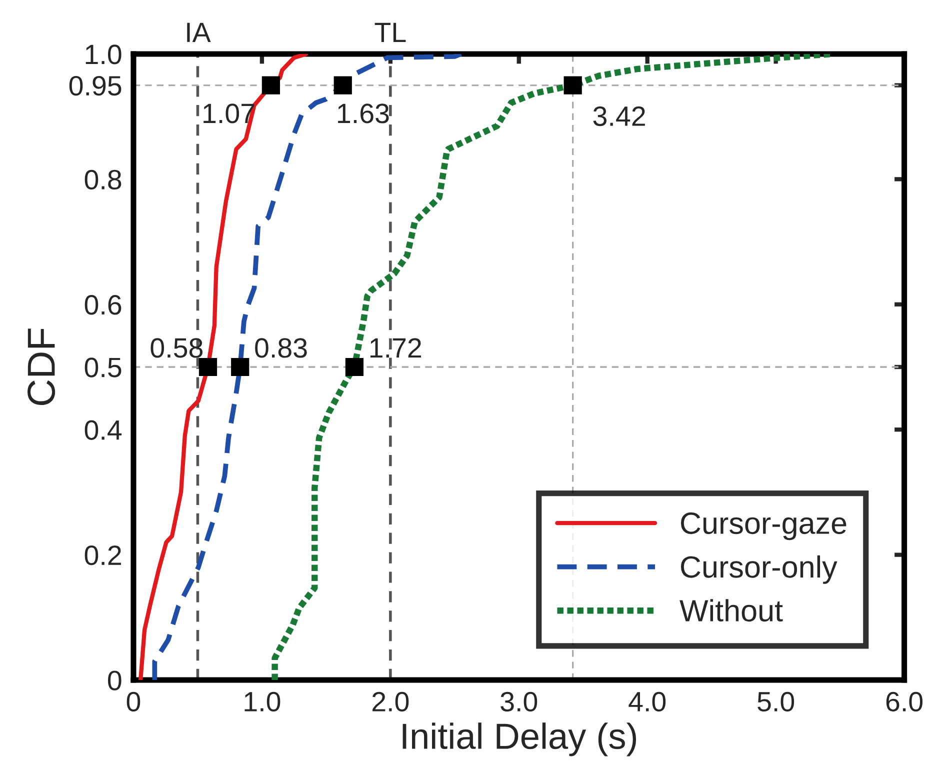  Describe the element at coordinates (776, 702) in the screenshot. I see `x-tick-label: 5.0` at that location.